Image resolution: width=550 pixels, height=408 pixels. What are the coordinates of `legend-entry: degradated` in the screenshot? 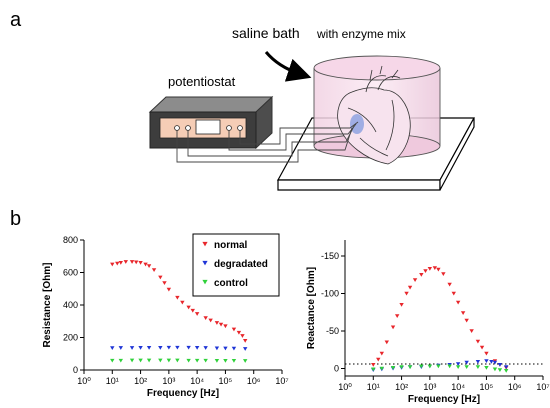 It's located at (241, 264).